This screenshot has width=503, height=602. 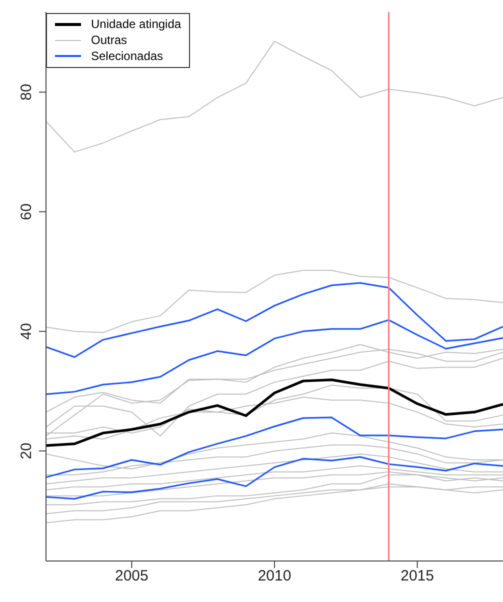 What do you see at coordinates (26, 92) in the screenshot?
I see `y-tick-label: 80` at bounding box center [26, 92].